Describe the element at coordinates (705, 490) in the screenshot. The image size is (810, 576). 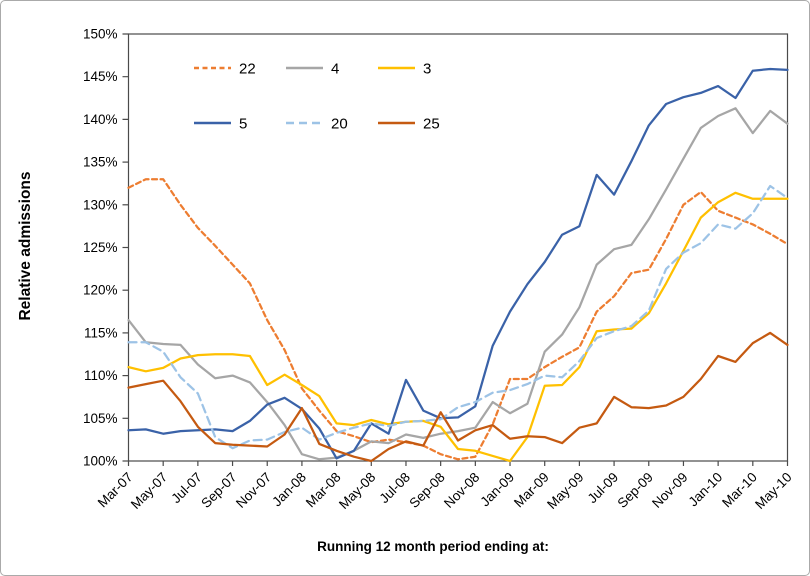
I see `x-tick-label: Jan-10` at that location.